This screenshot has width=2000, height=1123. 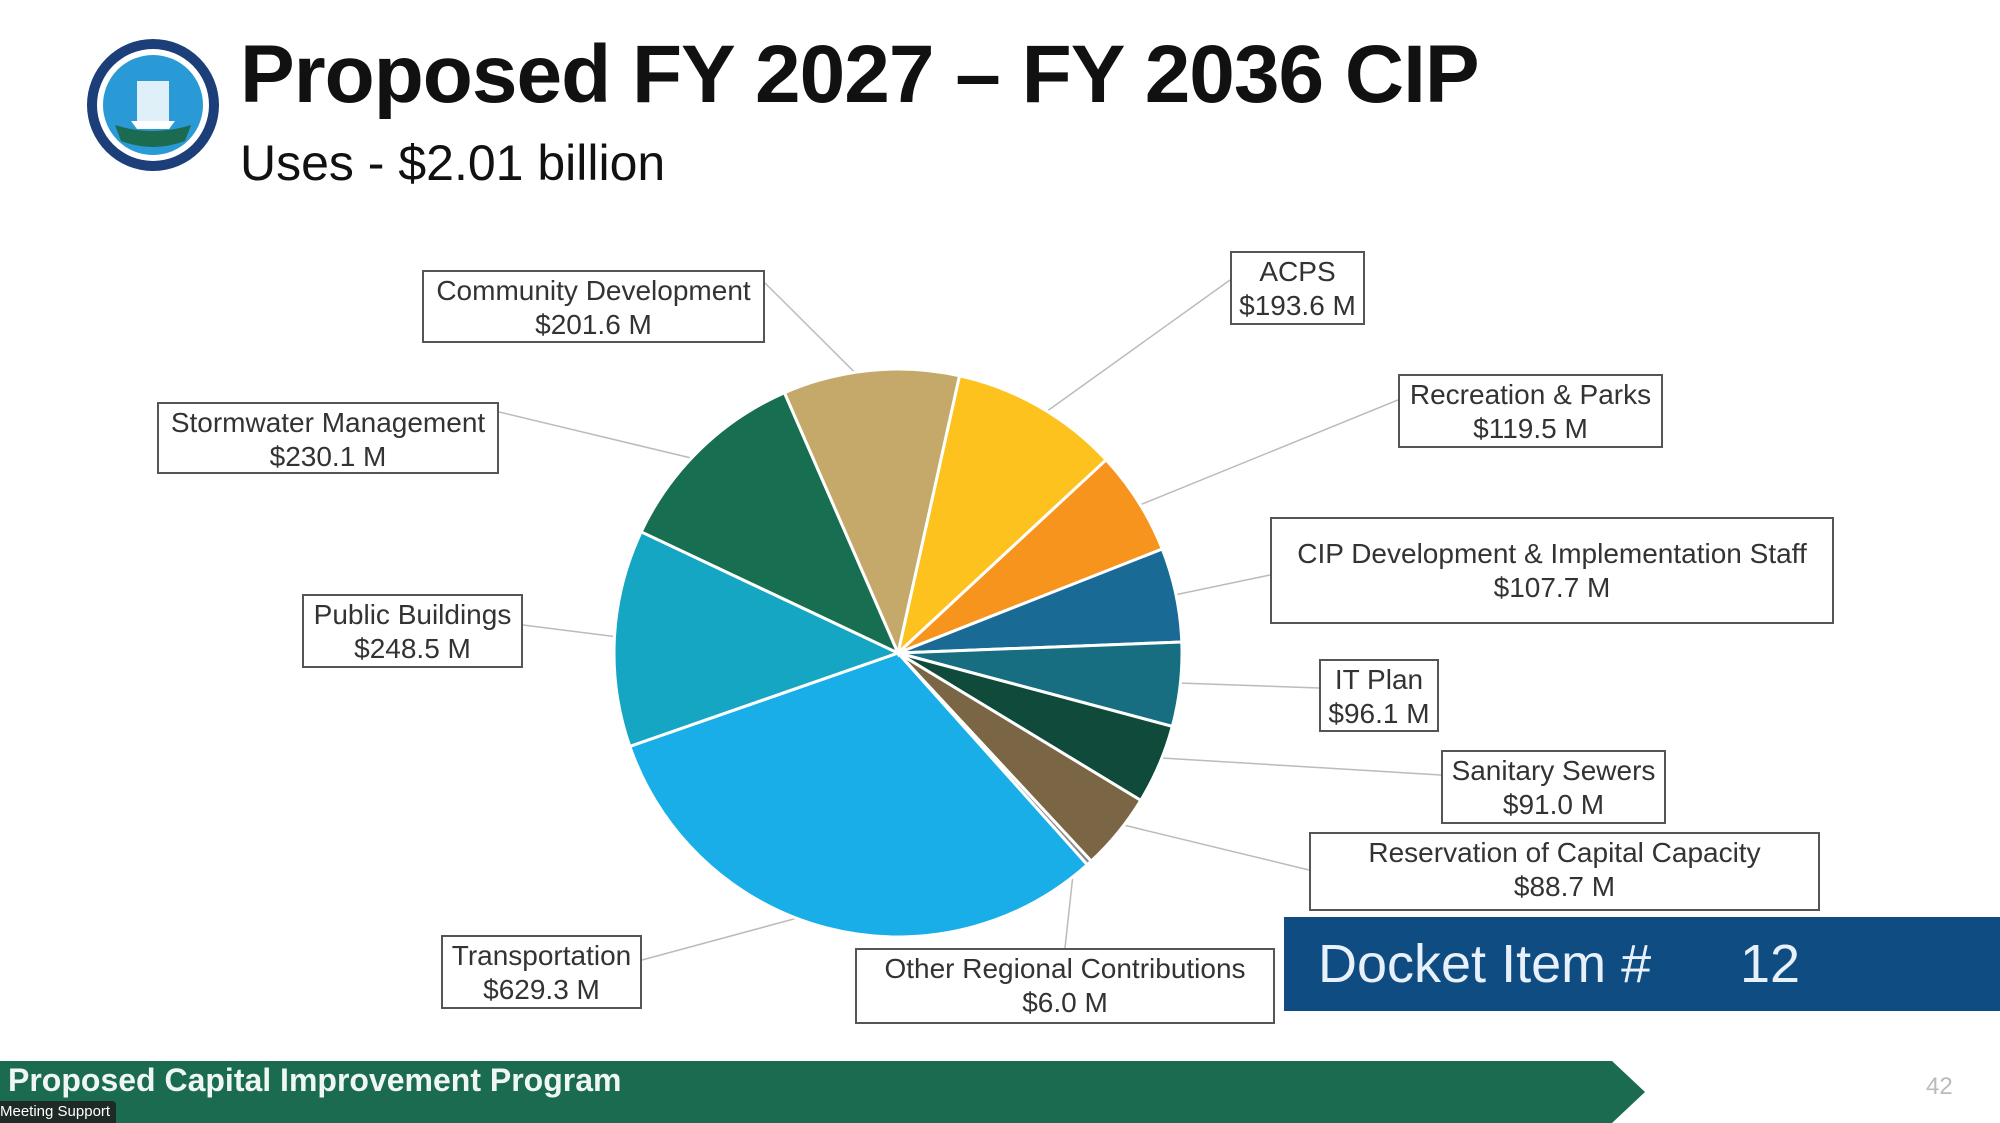 What do you see at coordinates (153, 105) in the screenshot?
I see `city-seal-logo` at bounding box center [153, 105].